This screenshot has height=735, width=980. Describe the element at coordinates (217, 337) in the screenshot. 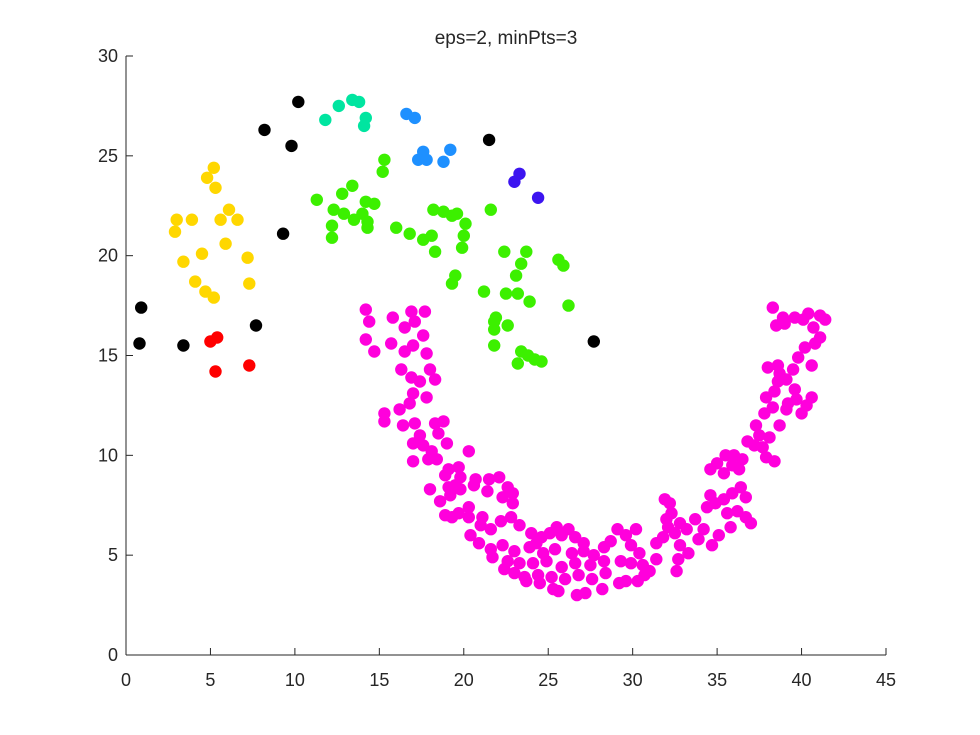

I see `cluster-1-point` at that location.